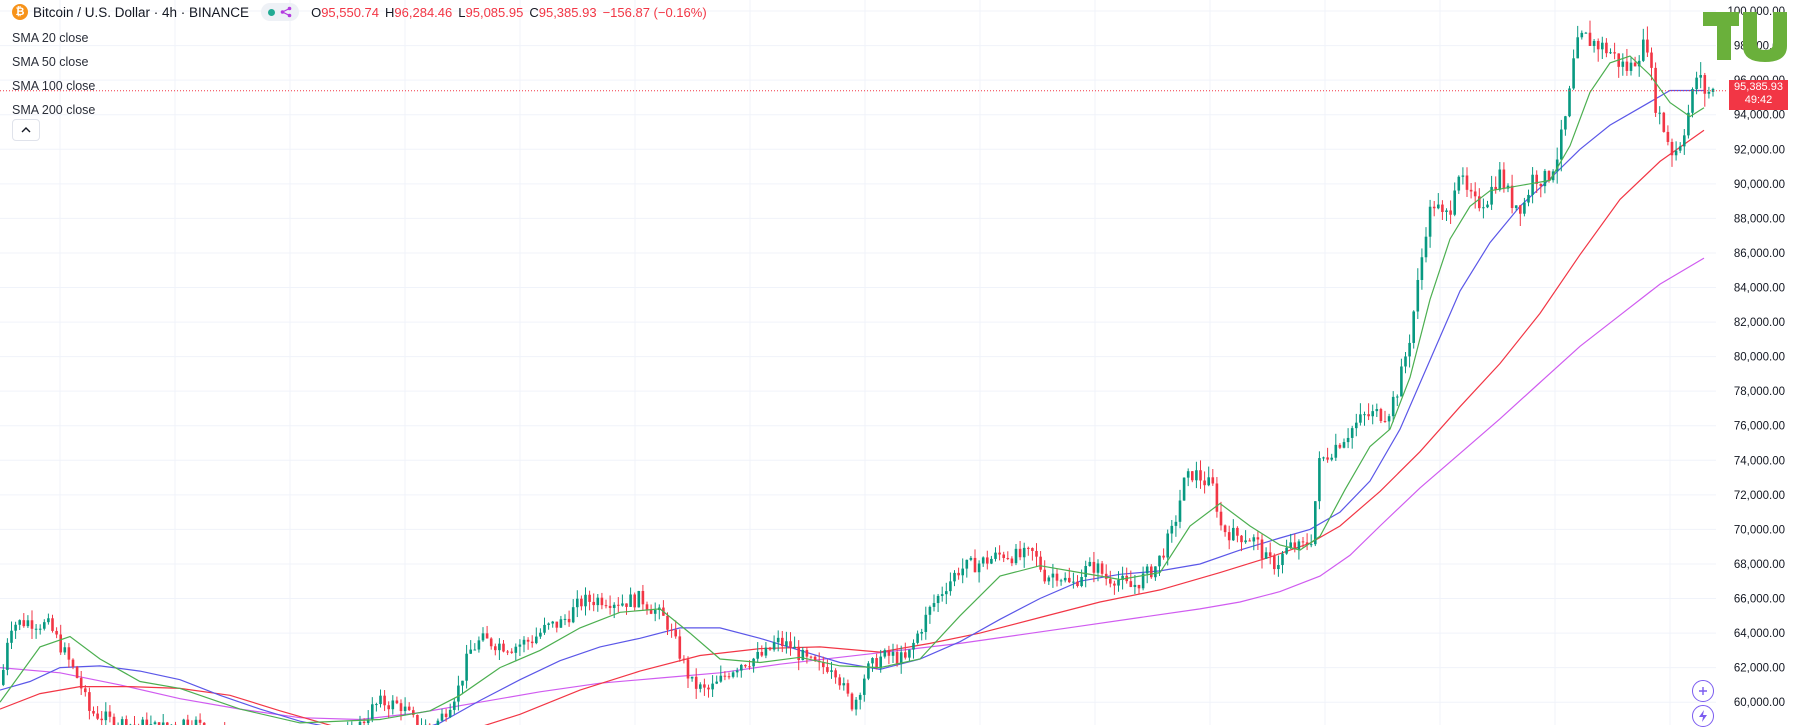 This screenshot has height=727, width=1800. What do you see at coordinates (1703, 691) in the screenshot?
I see `add-indicator-button` at bounding box center [1703, 691].